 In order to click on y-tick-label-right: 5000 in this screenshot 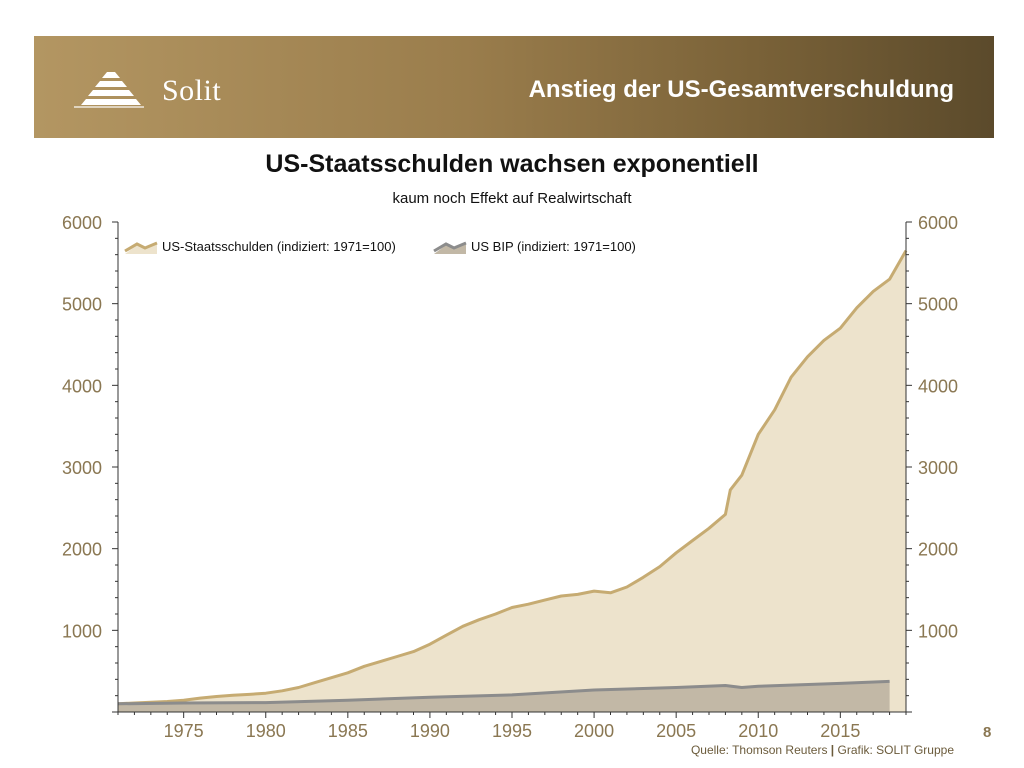, I will do `click(938, 305)`.